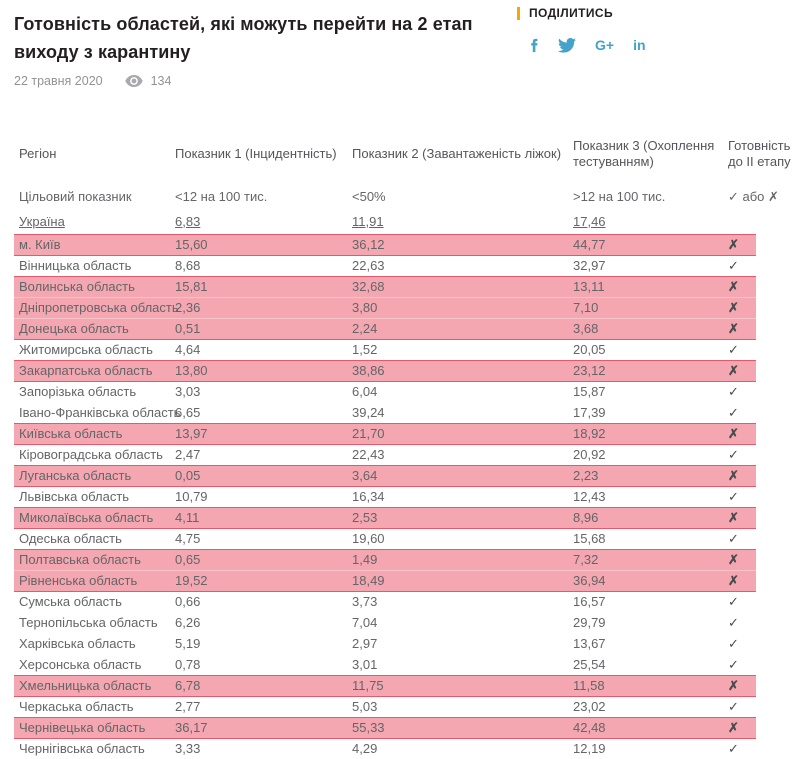 This screenshot has height=759, width=800. Describe the element at coordinates (462, 496) in the screenshot. I see `indicator2-value: 16,34` at that location.